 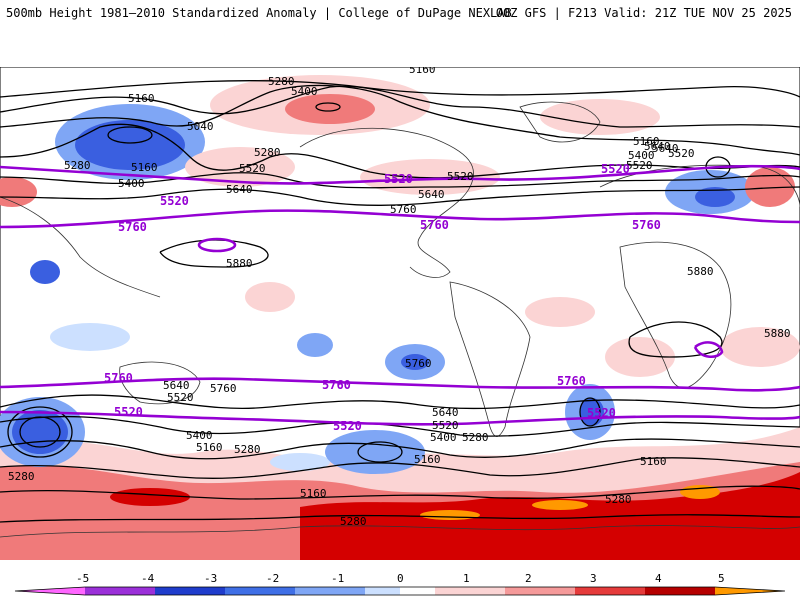 I want to click on south-neg-mid, so click(x=375, y=452).